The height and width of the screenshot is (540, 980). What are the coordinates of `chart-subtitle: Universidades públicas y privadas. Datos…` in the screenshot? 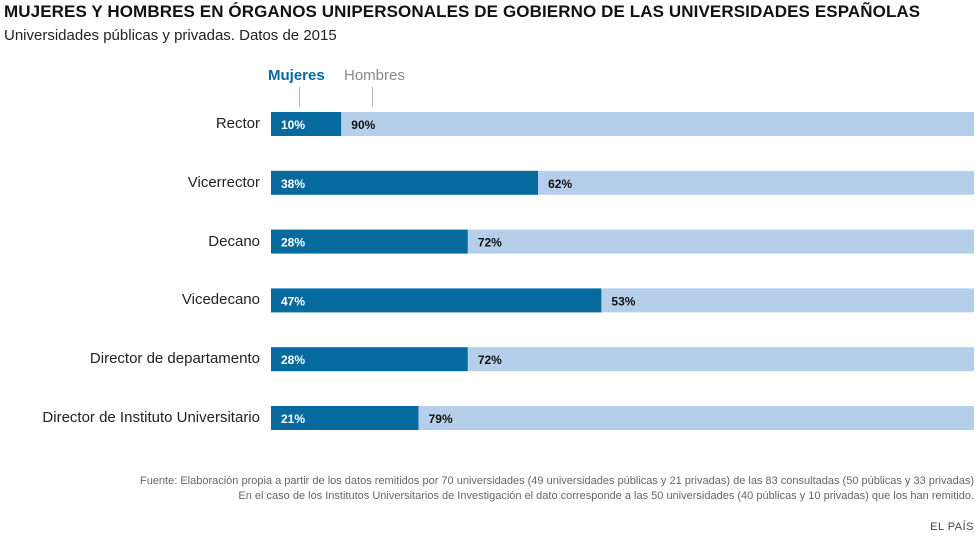 It's located at (170, 35).